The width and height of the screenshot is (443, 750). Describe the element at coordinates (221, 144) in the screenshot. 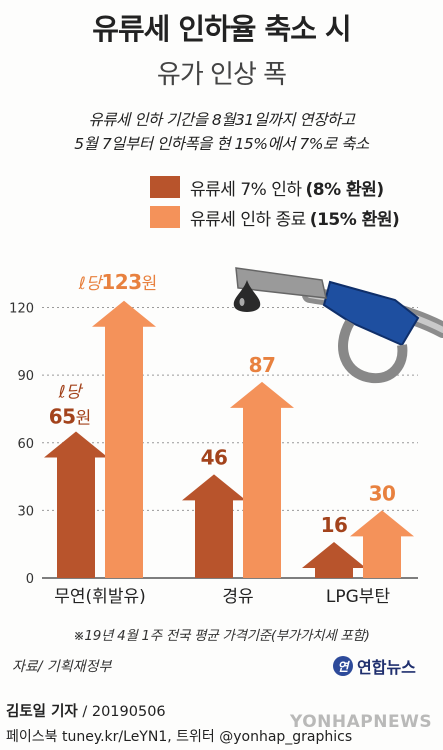

I see `note-line-2: 5월 7일부터 인하폭을 현 15%에서 7%로 축소` at that location.